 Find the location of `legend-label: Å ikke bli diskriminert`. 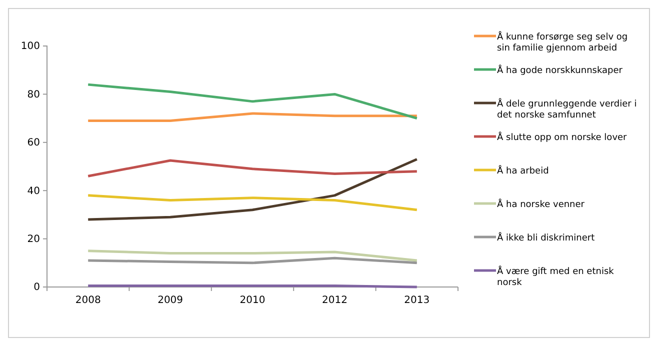

legend-label: Å ikke bli diskriminert is located at coordinates (546, 238).